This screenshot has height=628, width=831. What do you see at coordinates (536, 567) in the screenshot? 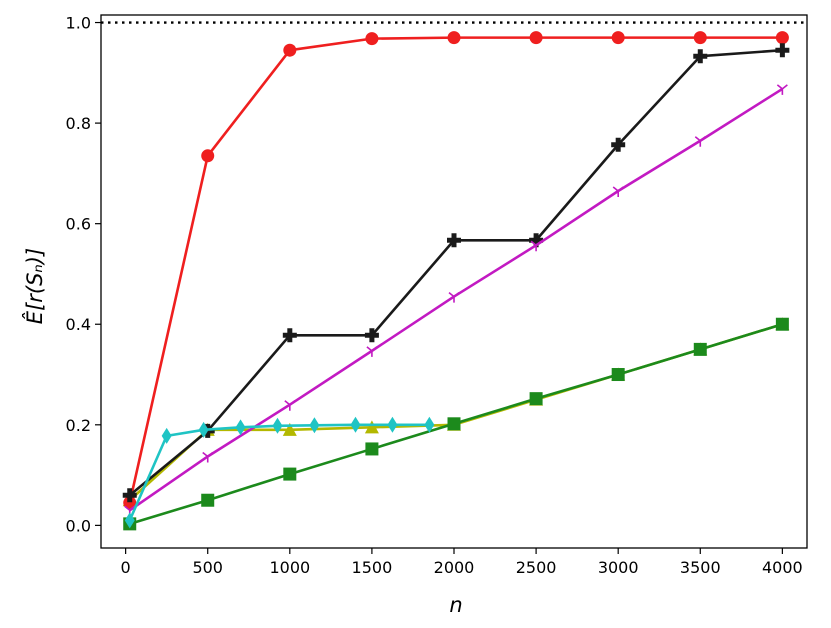
I see `x-tick-label: 2500` at bounding box center [536, 567].